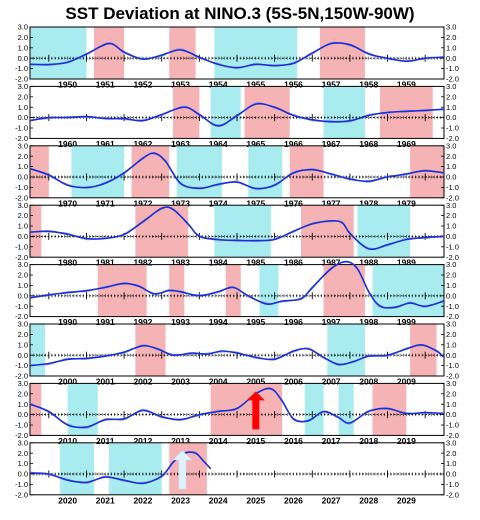 The width and height of the screenshot is (480, 520). Describe the element at coordinates (105, 144) in the screenshot. I see `year-label: 1961` at that location.